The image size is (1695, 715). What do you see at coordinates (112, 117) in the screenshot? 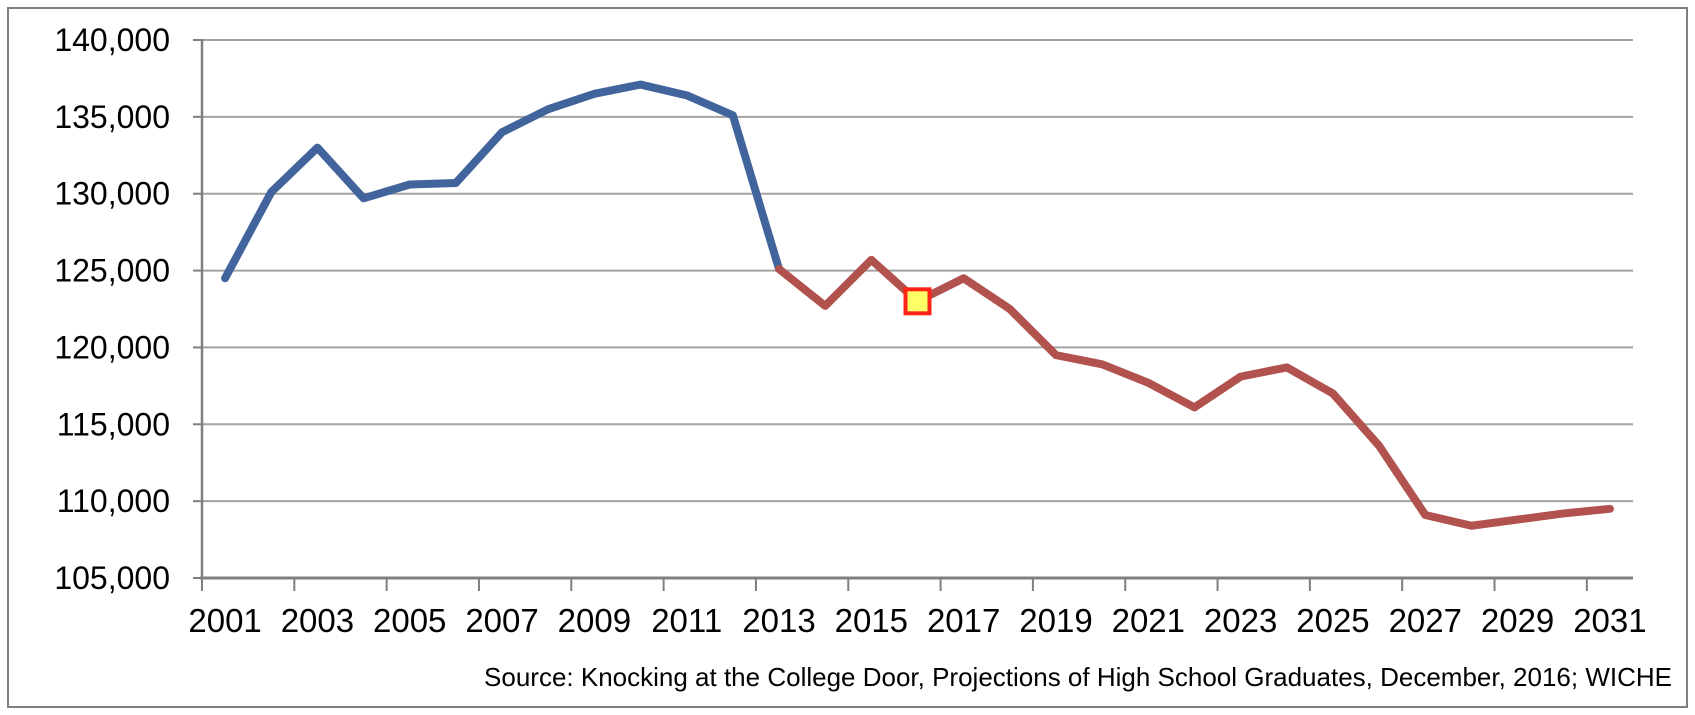
I see `y-axis-label: 135,000` at bounding box center [112, 117].